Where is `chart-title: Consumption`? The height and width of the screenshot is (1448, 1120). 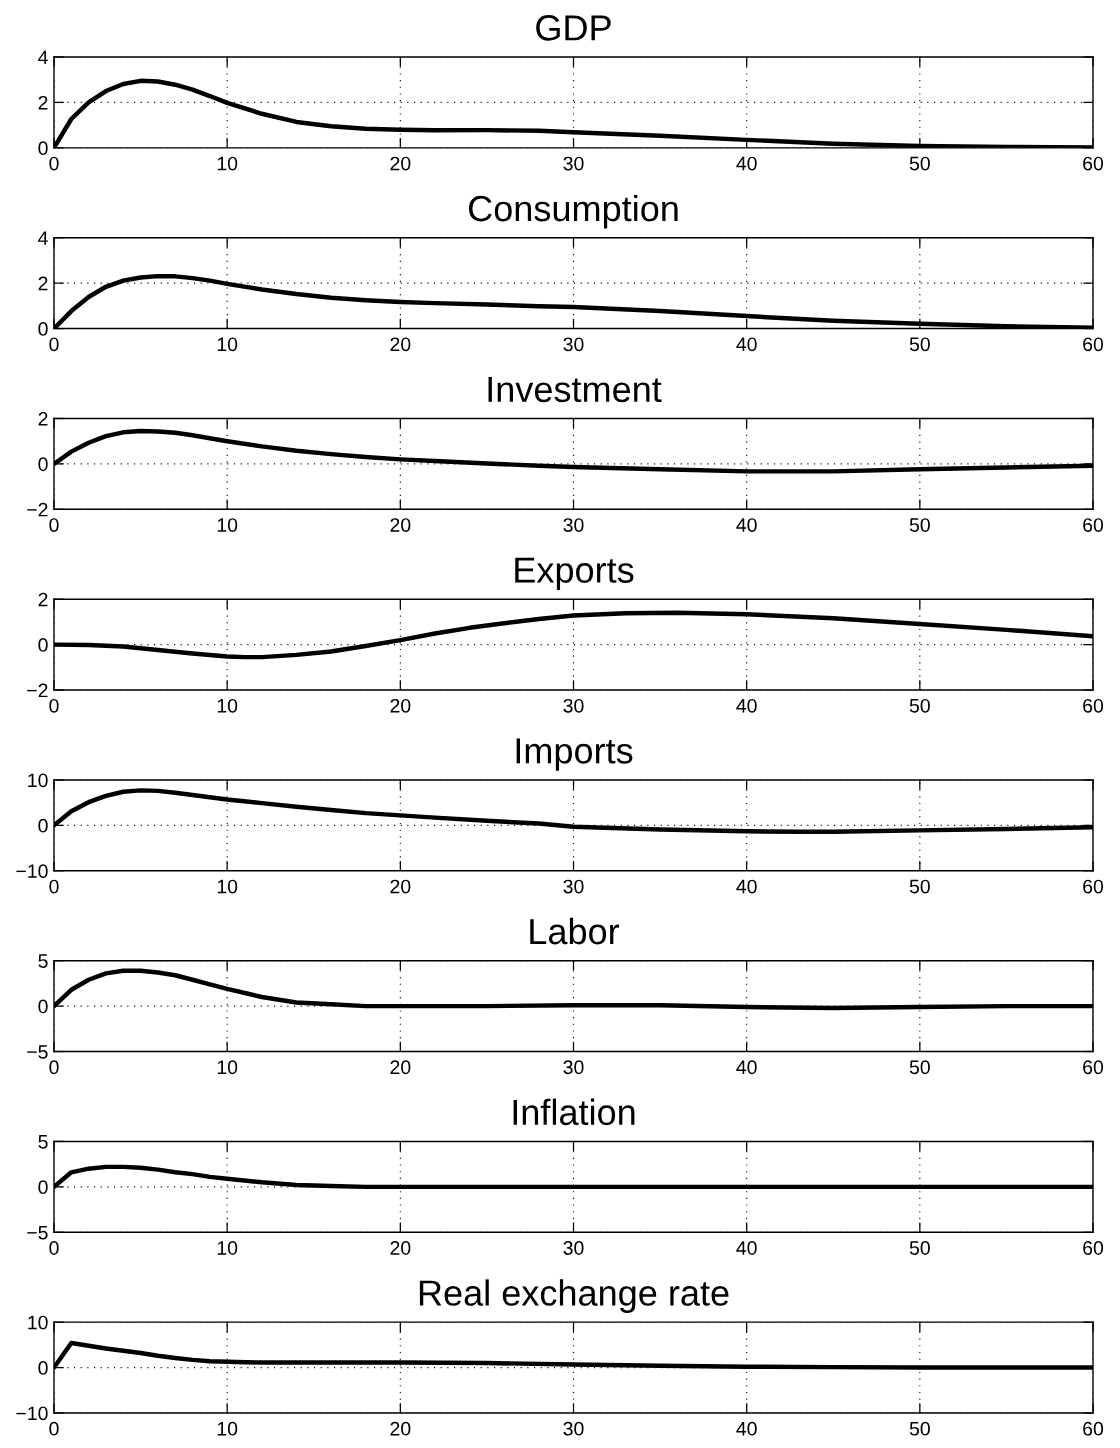 chart-title: Consumption is located at coordinates (573, 211).